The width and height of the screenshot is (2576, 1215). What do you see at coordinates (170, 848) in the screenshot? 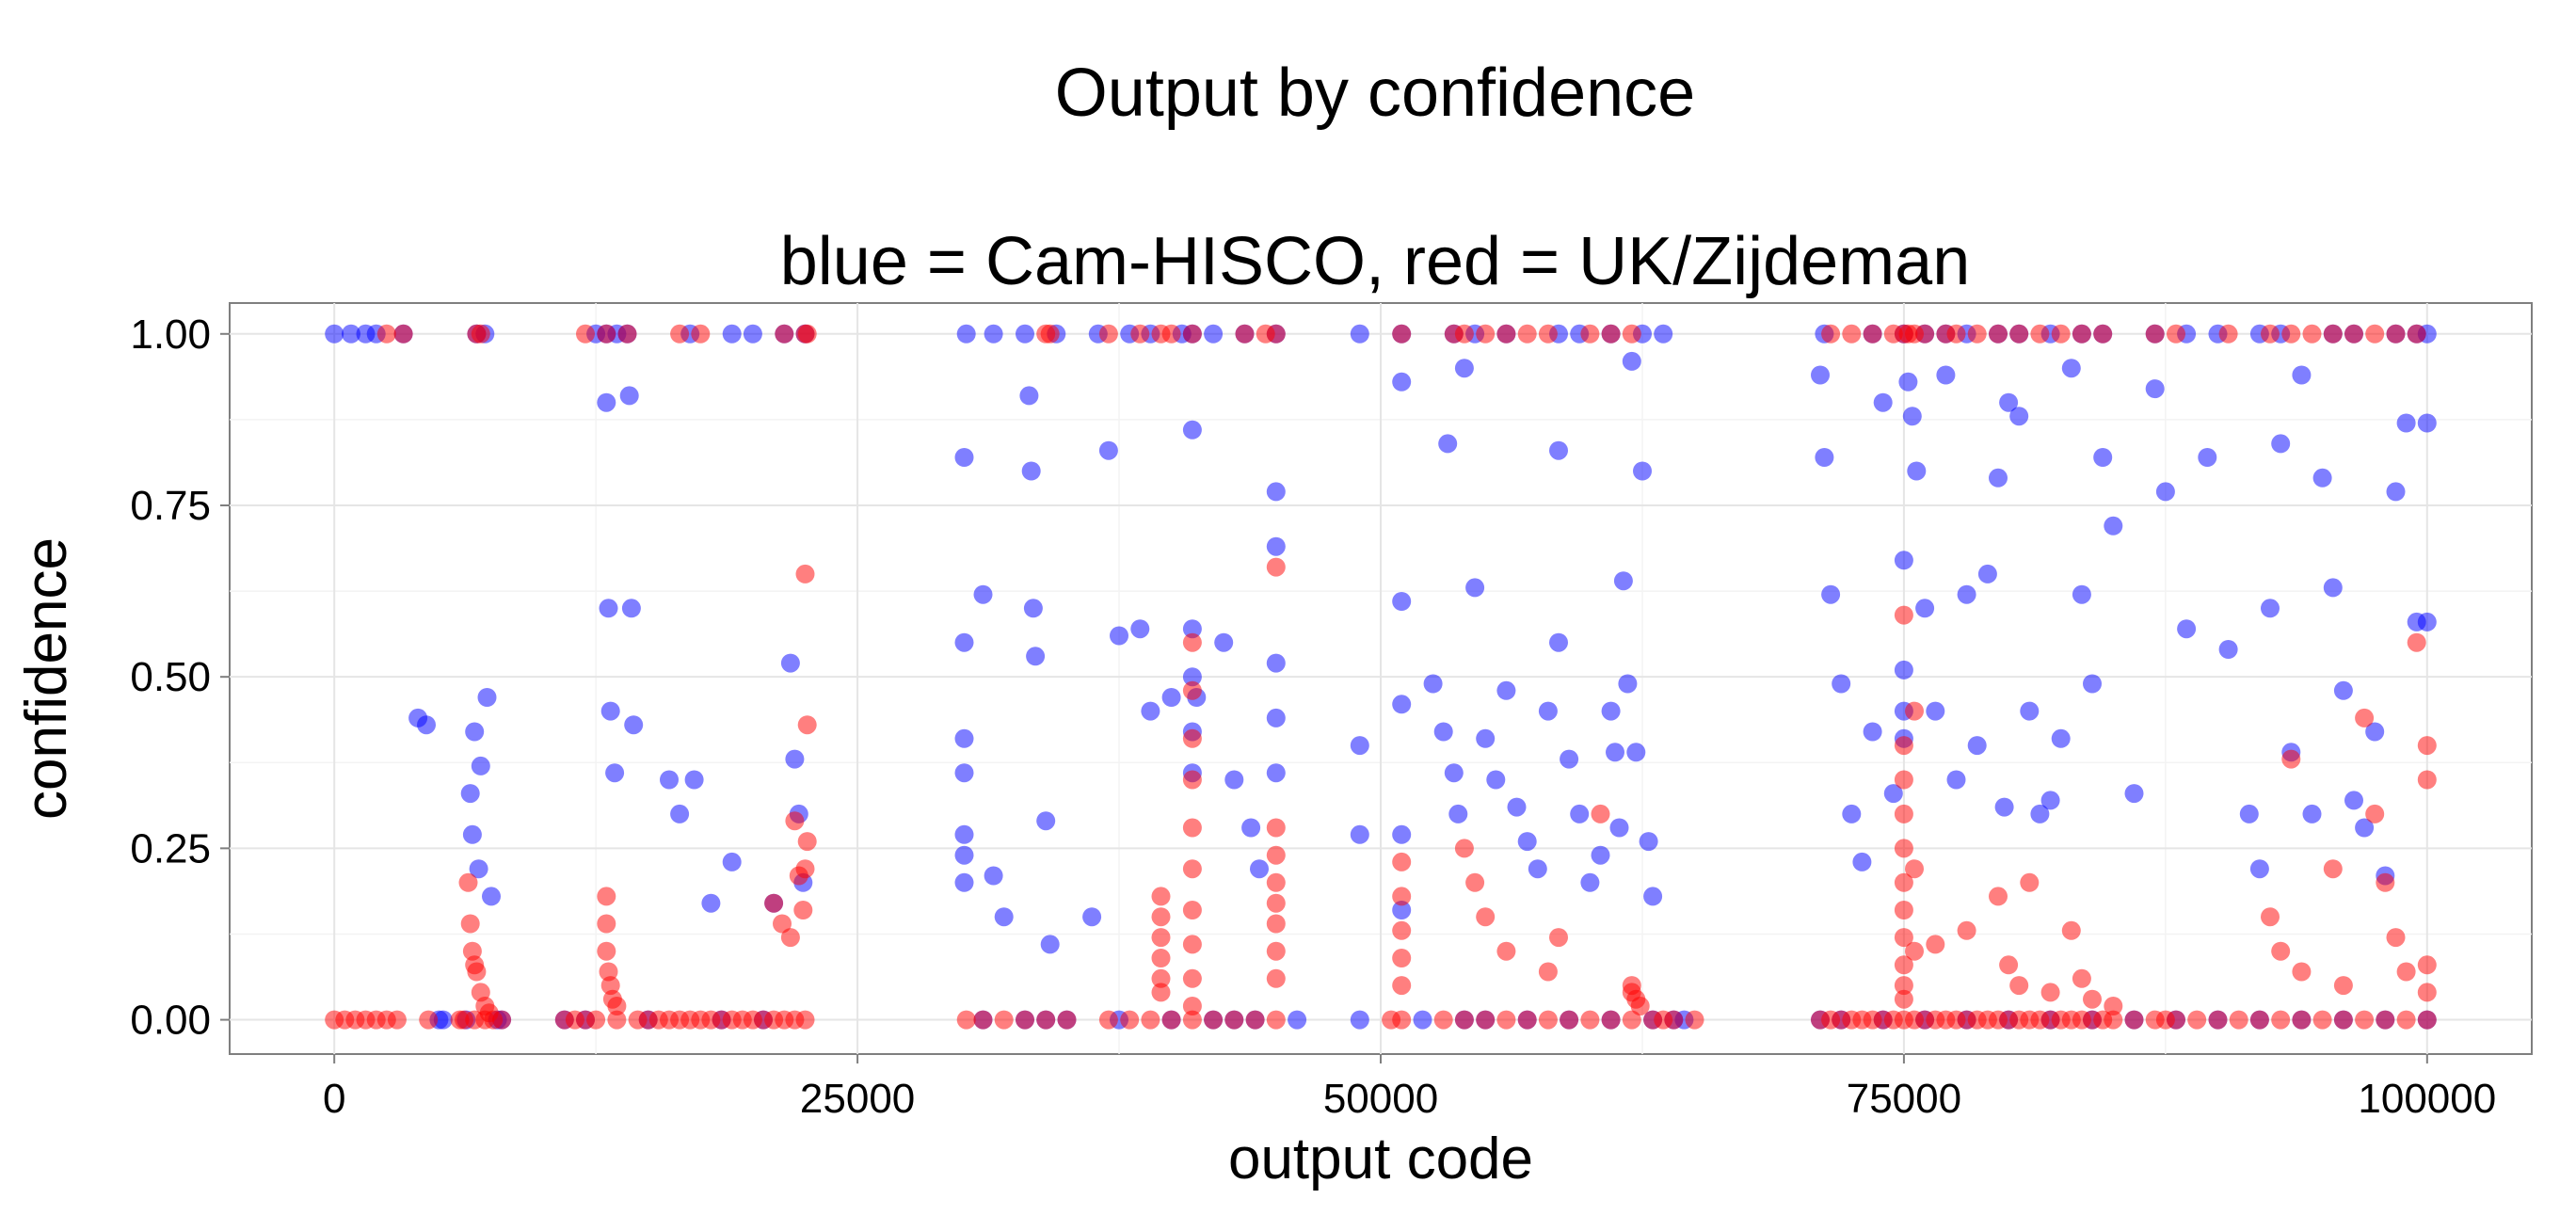
I see `y-tick-label: 0.25` at bounding box center [170, 848].